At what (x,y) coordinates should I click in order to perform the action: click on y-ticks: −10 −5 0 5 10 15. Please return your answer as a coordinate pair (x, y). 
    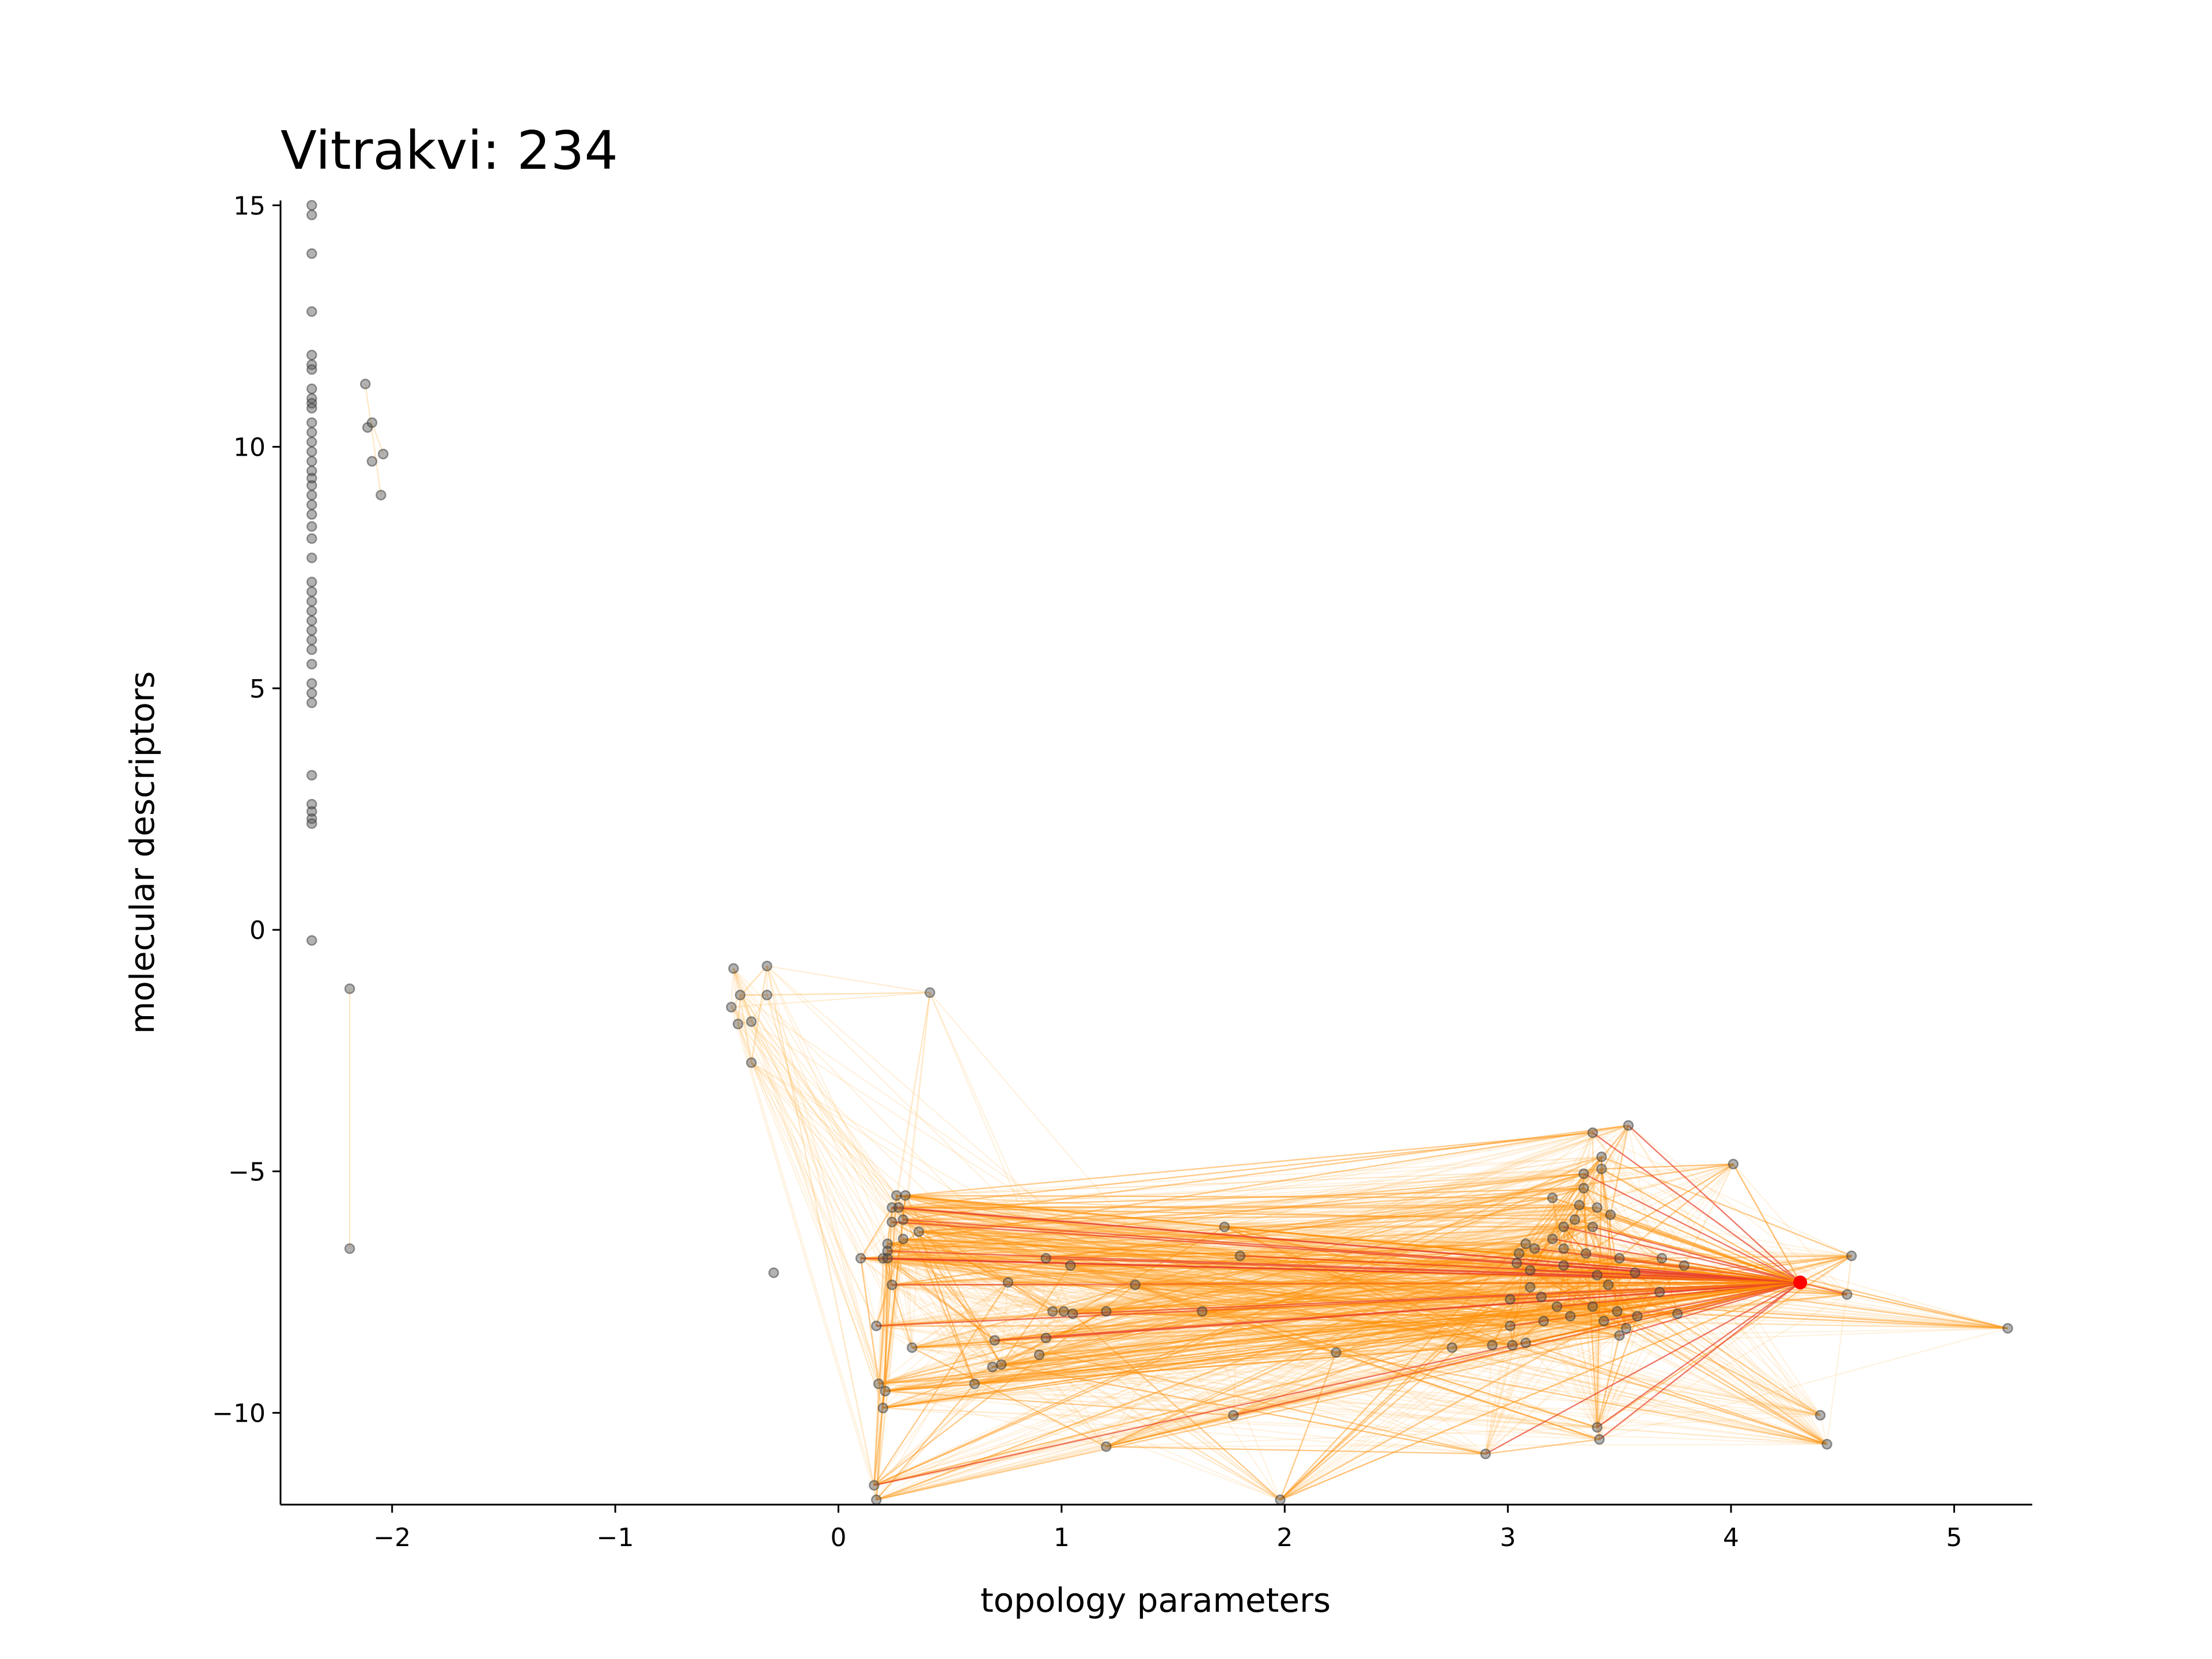
    Looking at the image, I should click on (246, 810).